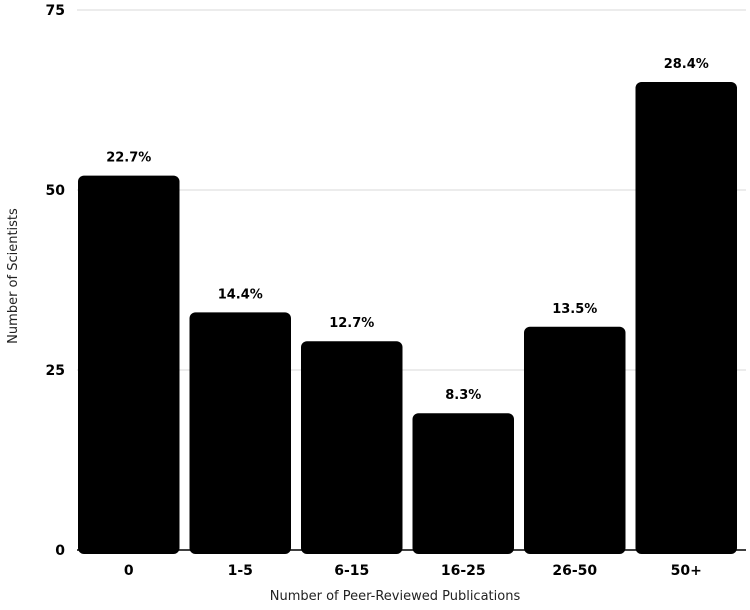  I want to click on y-axis-title: Number of Scientists, so click(13, 276).